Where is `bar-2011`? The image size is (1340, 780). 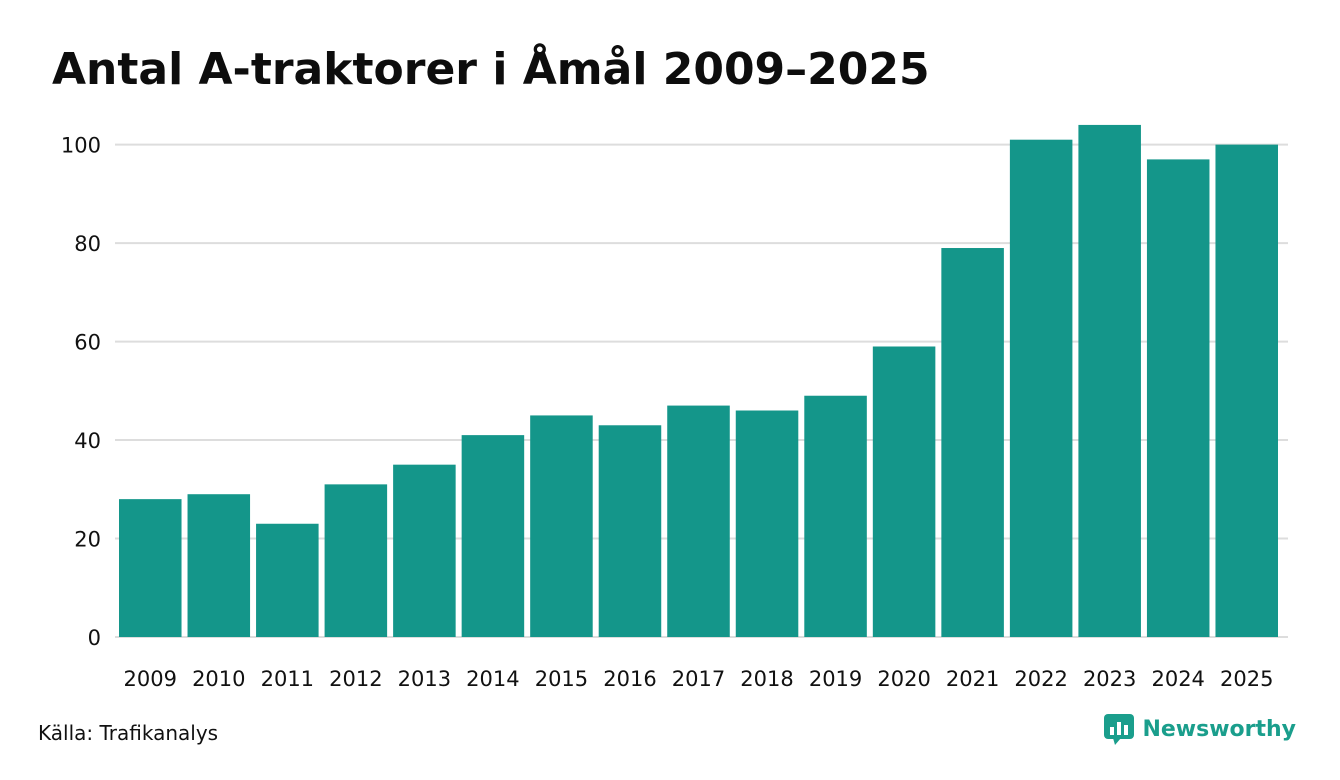 bar-2011 is located at coordinates (287, 580).